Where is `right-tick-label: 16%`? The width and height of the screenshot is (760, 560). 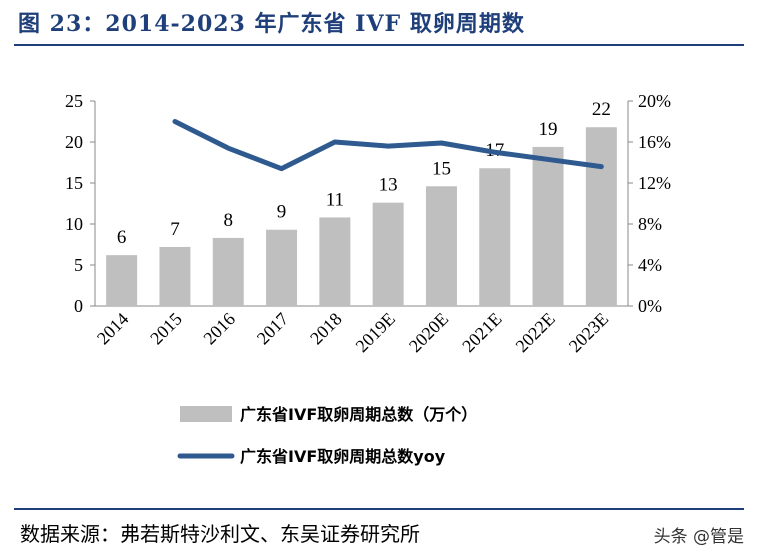
right-tick-label: 16% is located at coordinates (654, 142).